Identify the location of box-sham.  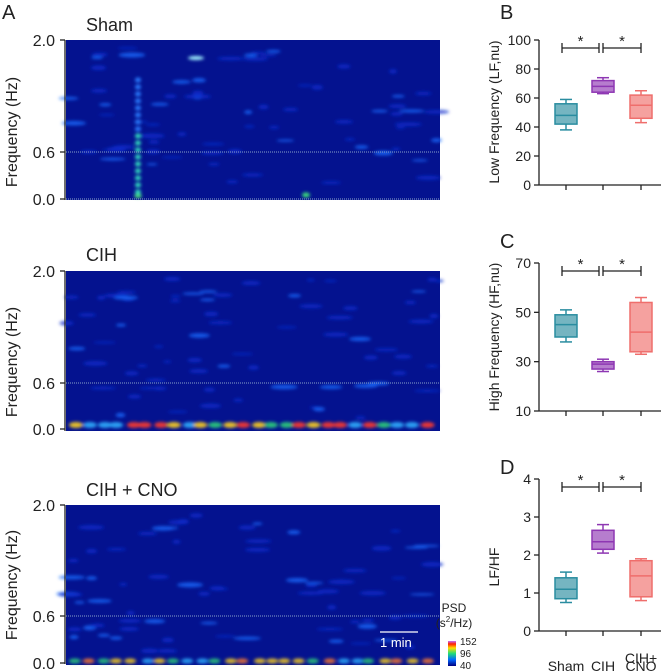
(566, 587).